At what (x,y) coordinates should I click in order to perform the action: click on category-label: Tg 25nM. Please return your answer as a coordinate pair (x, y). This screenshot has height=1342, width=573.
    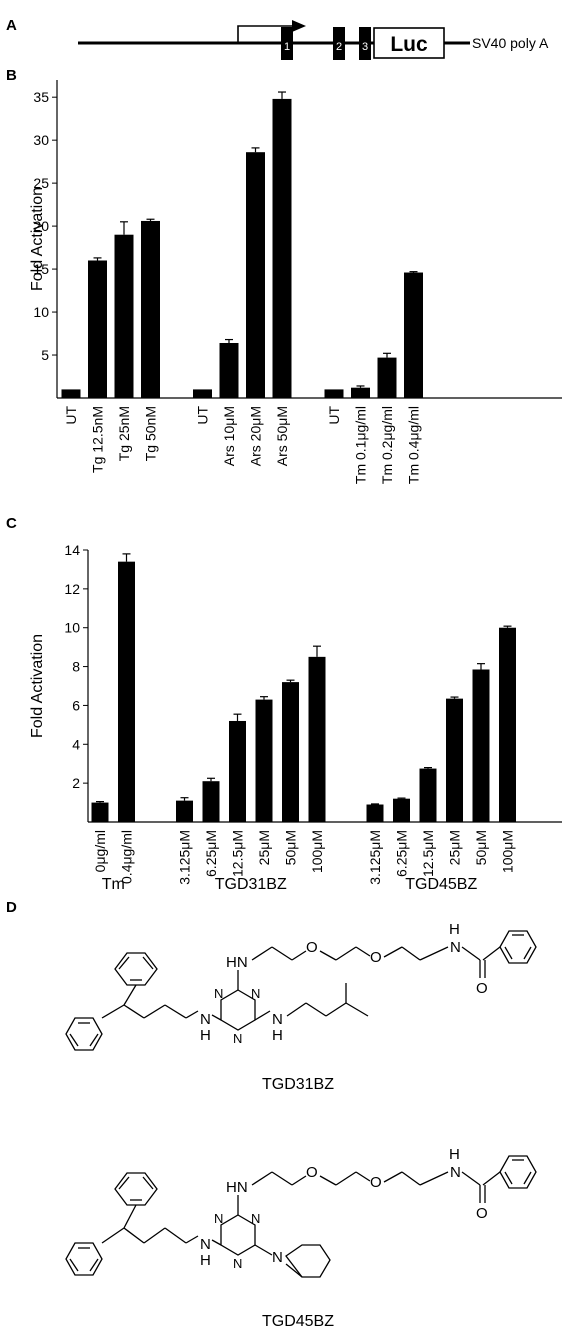
    Looking at the image, I should click on (124, 433).